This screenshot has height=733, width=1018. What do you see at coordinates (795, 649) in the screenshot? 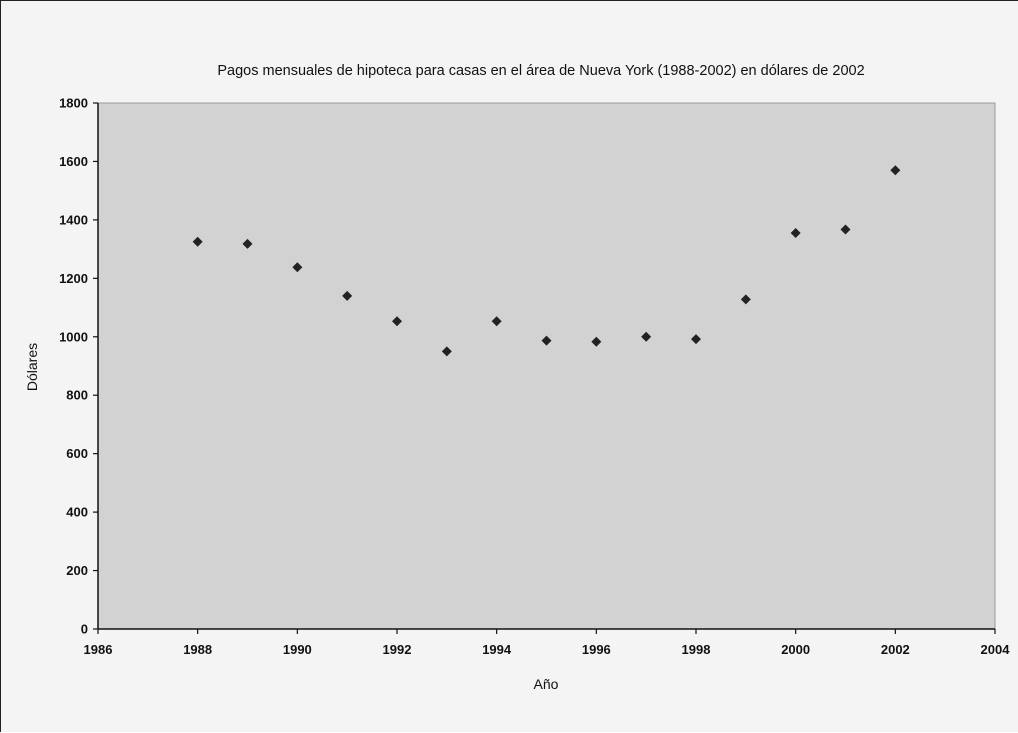
I see `x-tick-label: 2000` at bounding box center [795, 649].